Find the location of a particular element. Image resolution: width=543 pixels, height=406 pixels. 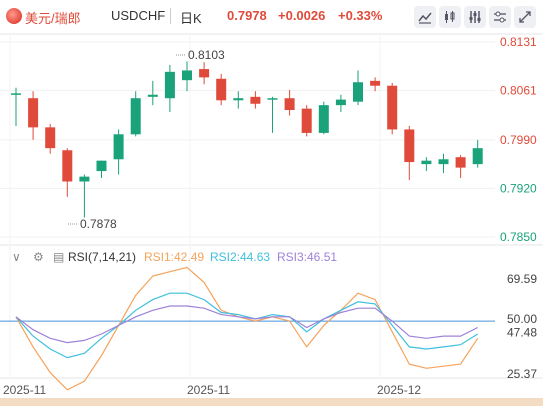

pair-name: 美元/瑞郎 is located at coordinates (53, 18).